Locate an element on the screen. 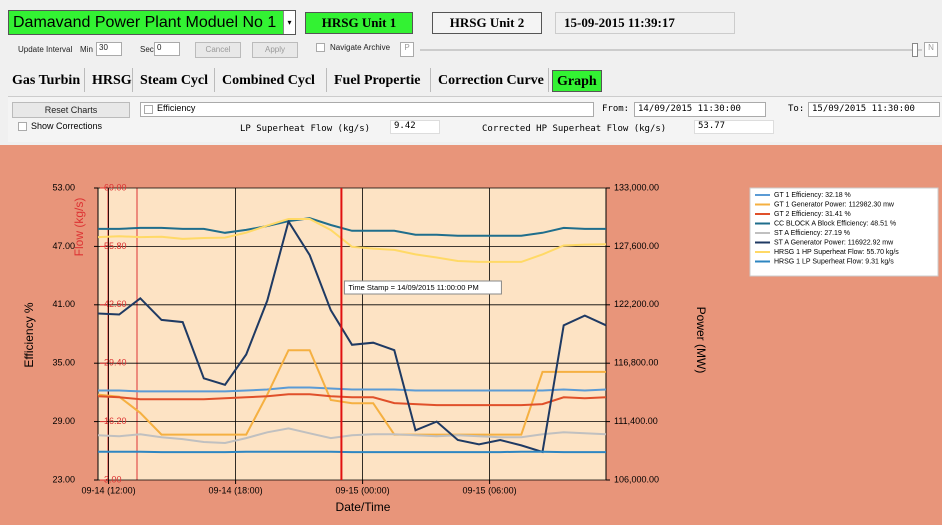  prev-button: P is located at coordinates (407, 49).